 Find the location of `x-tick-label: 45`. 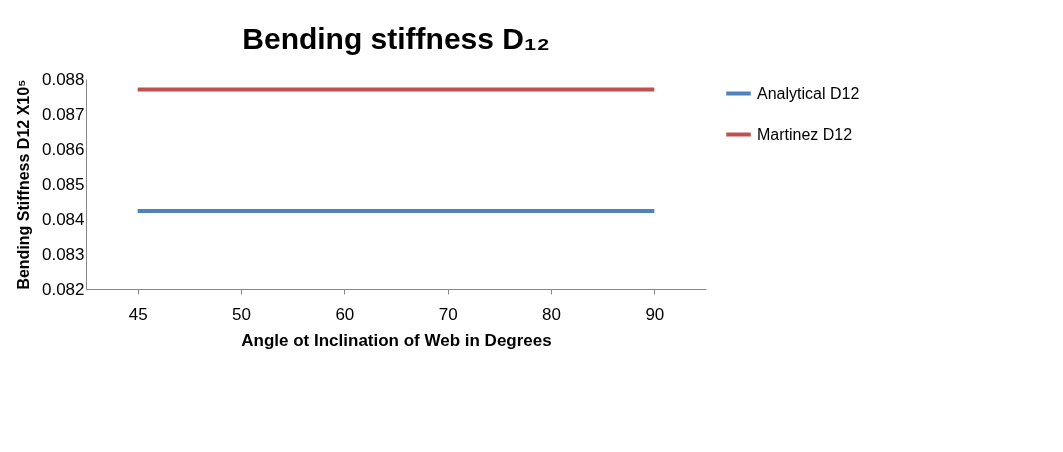

x-tick-label: 45 is located at coordinates (138, 314).